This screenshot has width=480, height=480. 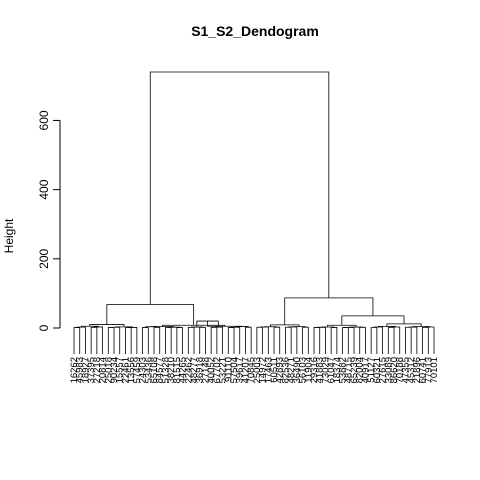 I want to click on y-tick-label: 600, so click(x=44, y=120).